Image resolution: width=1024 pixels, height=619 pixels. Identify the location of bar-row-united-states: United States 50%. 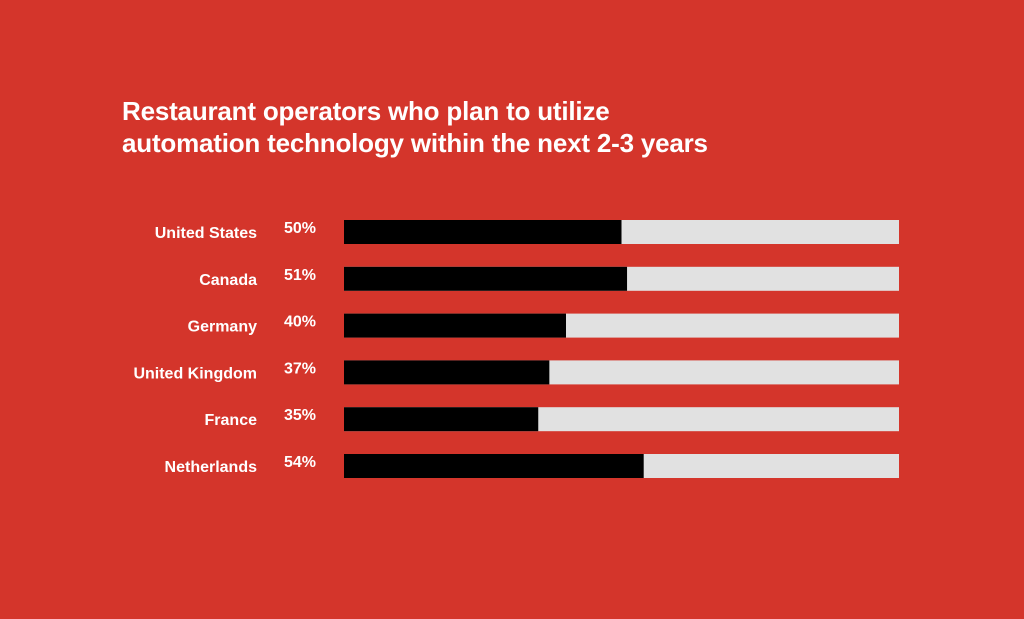
(527, 232).